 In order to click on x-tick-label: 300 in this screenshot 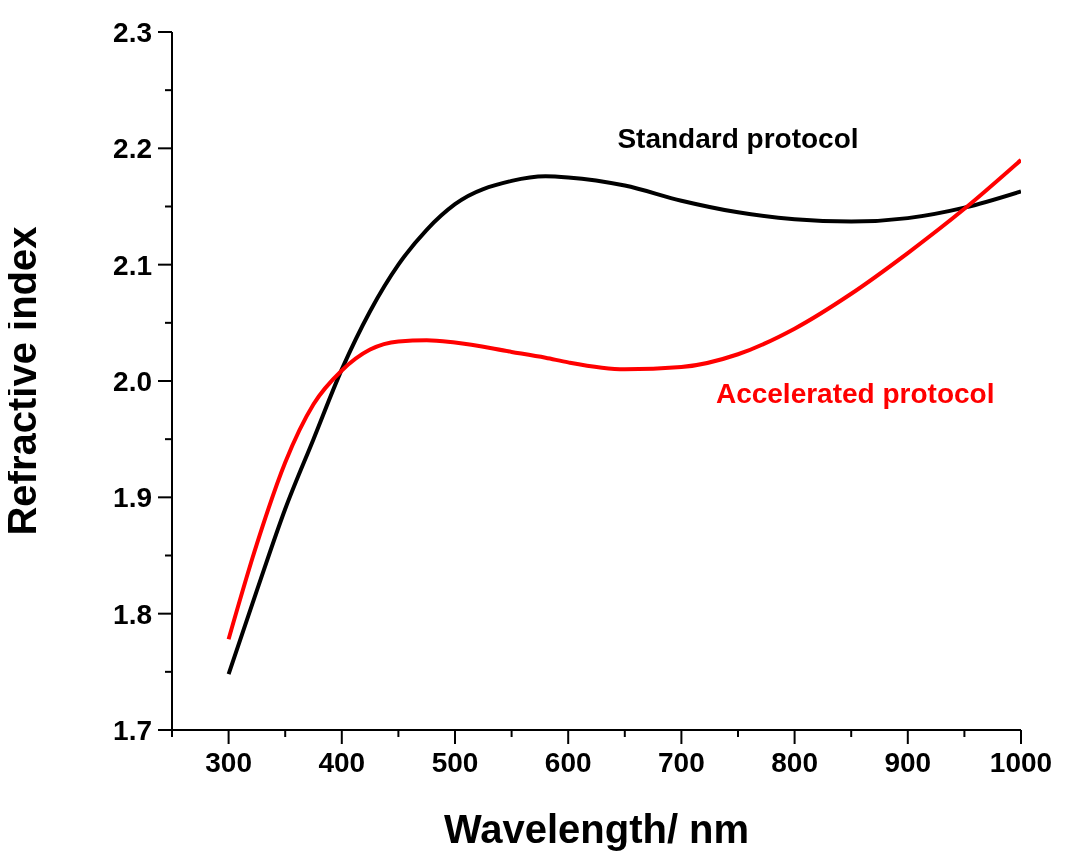, I will do `click(228, 762)`.